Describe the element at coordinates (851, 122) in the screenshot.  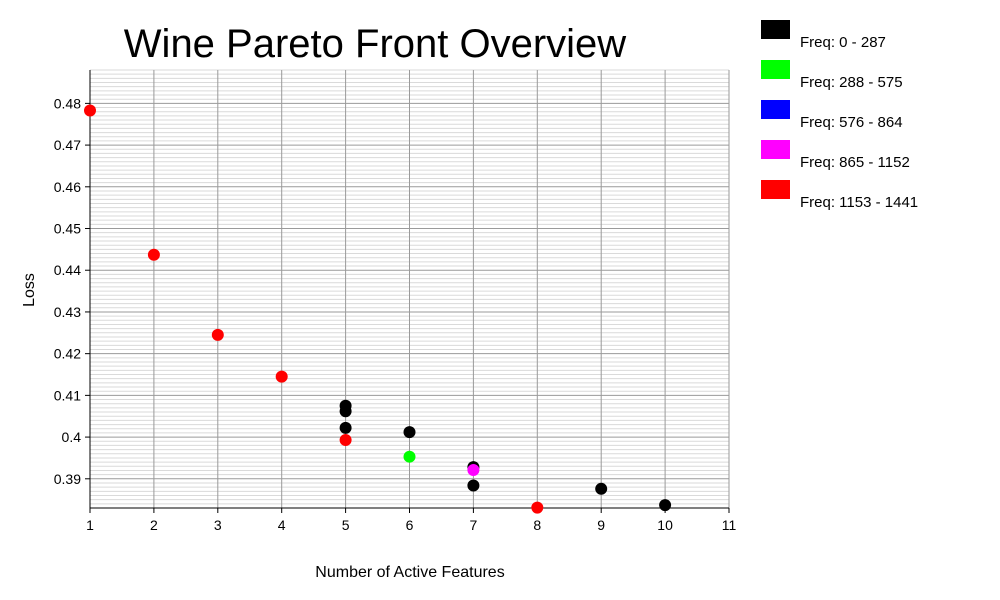
I see `legend-label: Freq: 576 - 864` at that location.